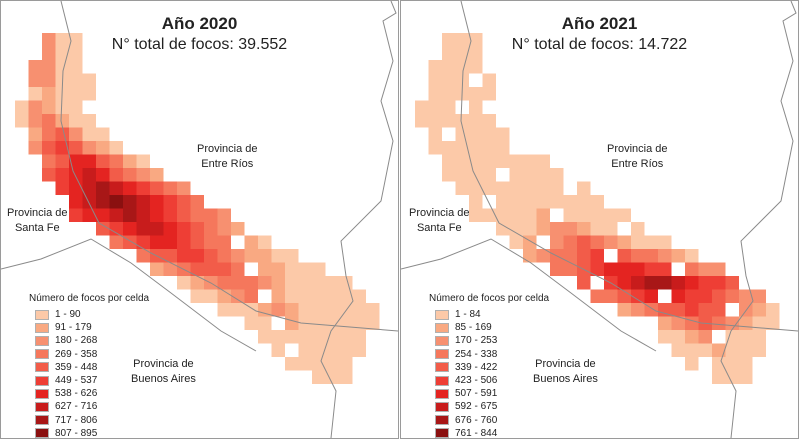 Image resolution: width=799 pixels, height=439 pixels. I want to click on province-label-santa-fe: Provincia de Santa Fe, so click(439, 220).